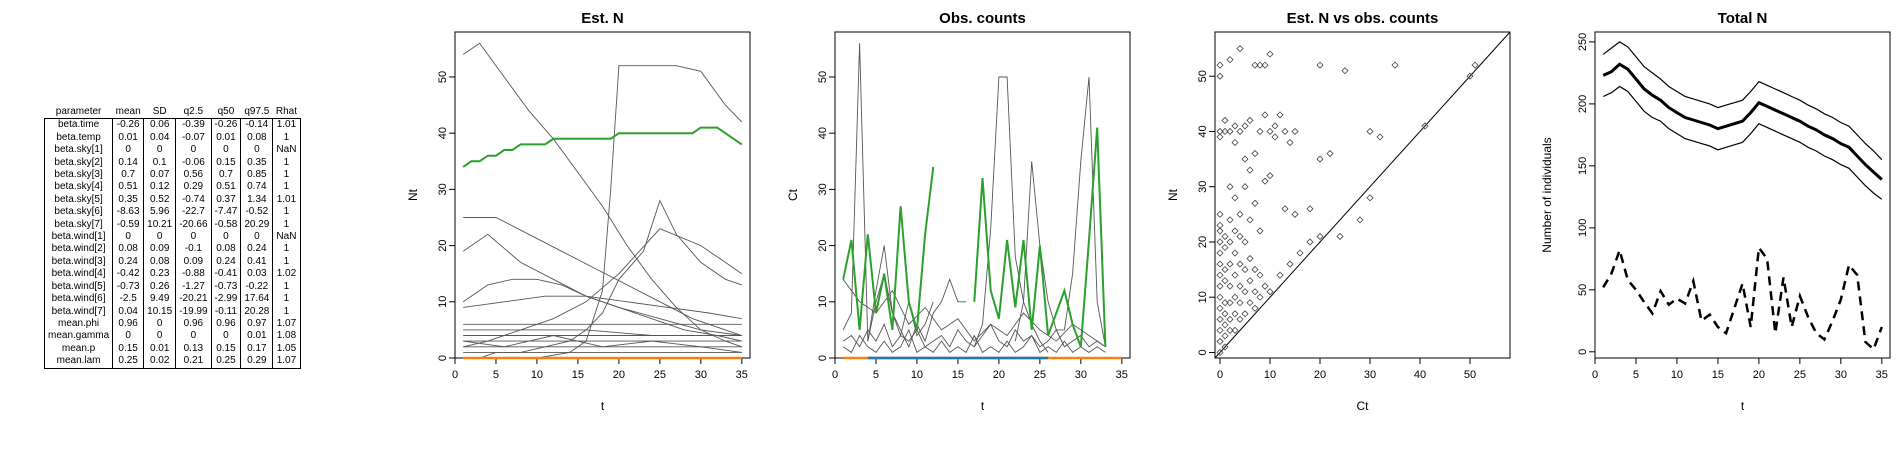  What do you see at coordinates (159, 311) in the screenshot?
I see `table-cell: 10.15` at bounding box center [159, 311].